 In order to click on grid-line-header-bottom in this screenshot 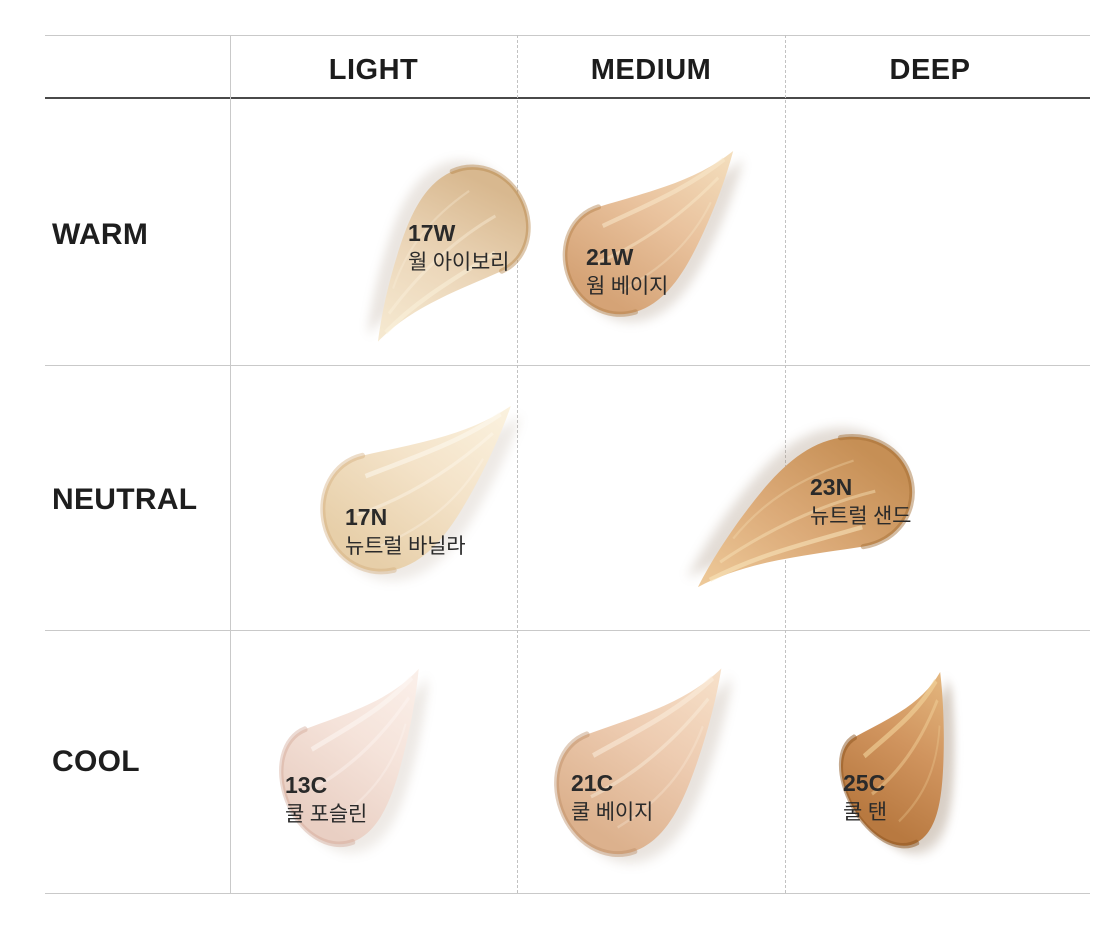, I will do `click(567, 98)`.